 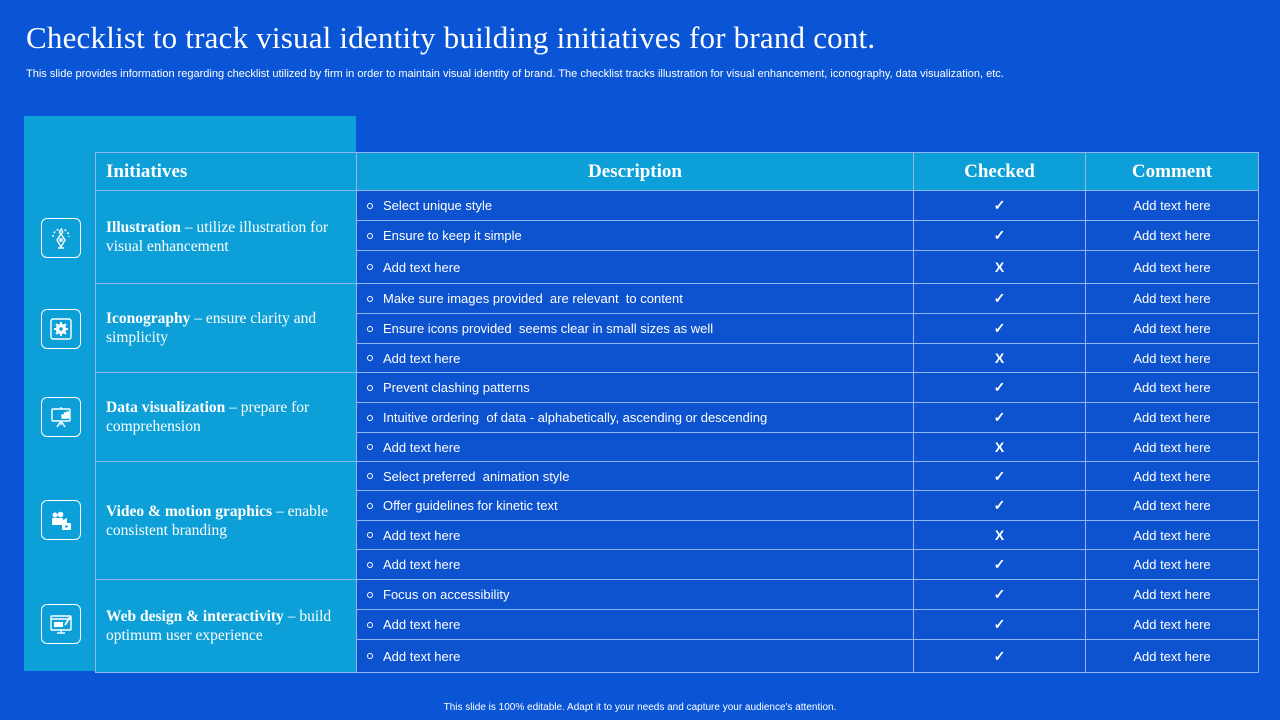 I want to click on header-row: Initiatives Description Checked Comment, so click(x=677, y=171).